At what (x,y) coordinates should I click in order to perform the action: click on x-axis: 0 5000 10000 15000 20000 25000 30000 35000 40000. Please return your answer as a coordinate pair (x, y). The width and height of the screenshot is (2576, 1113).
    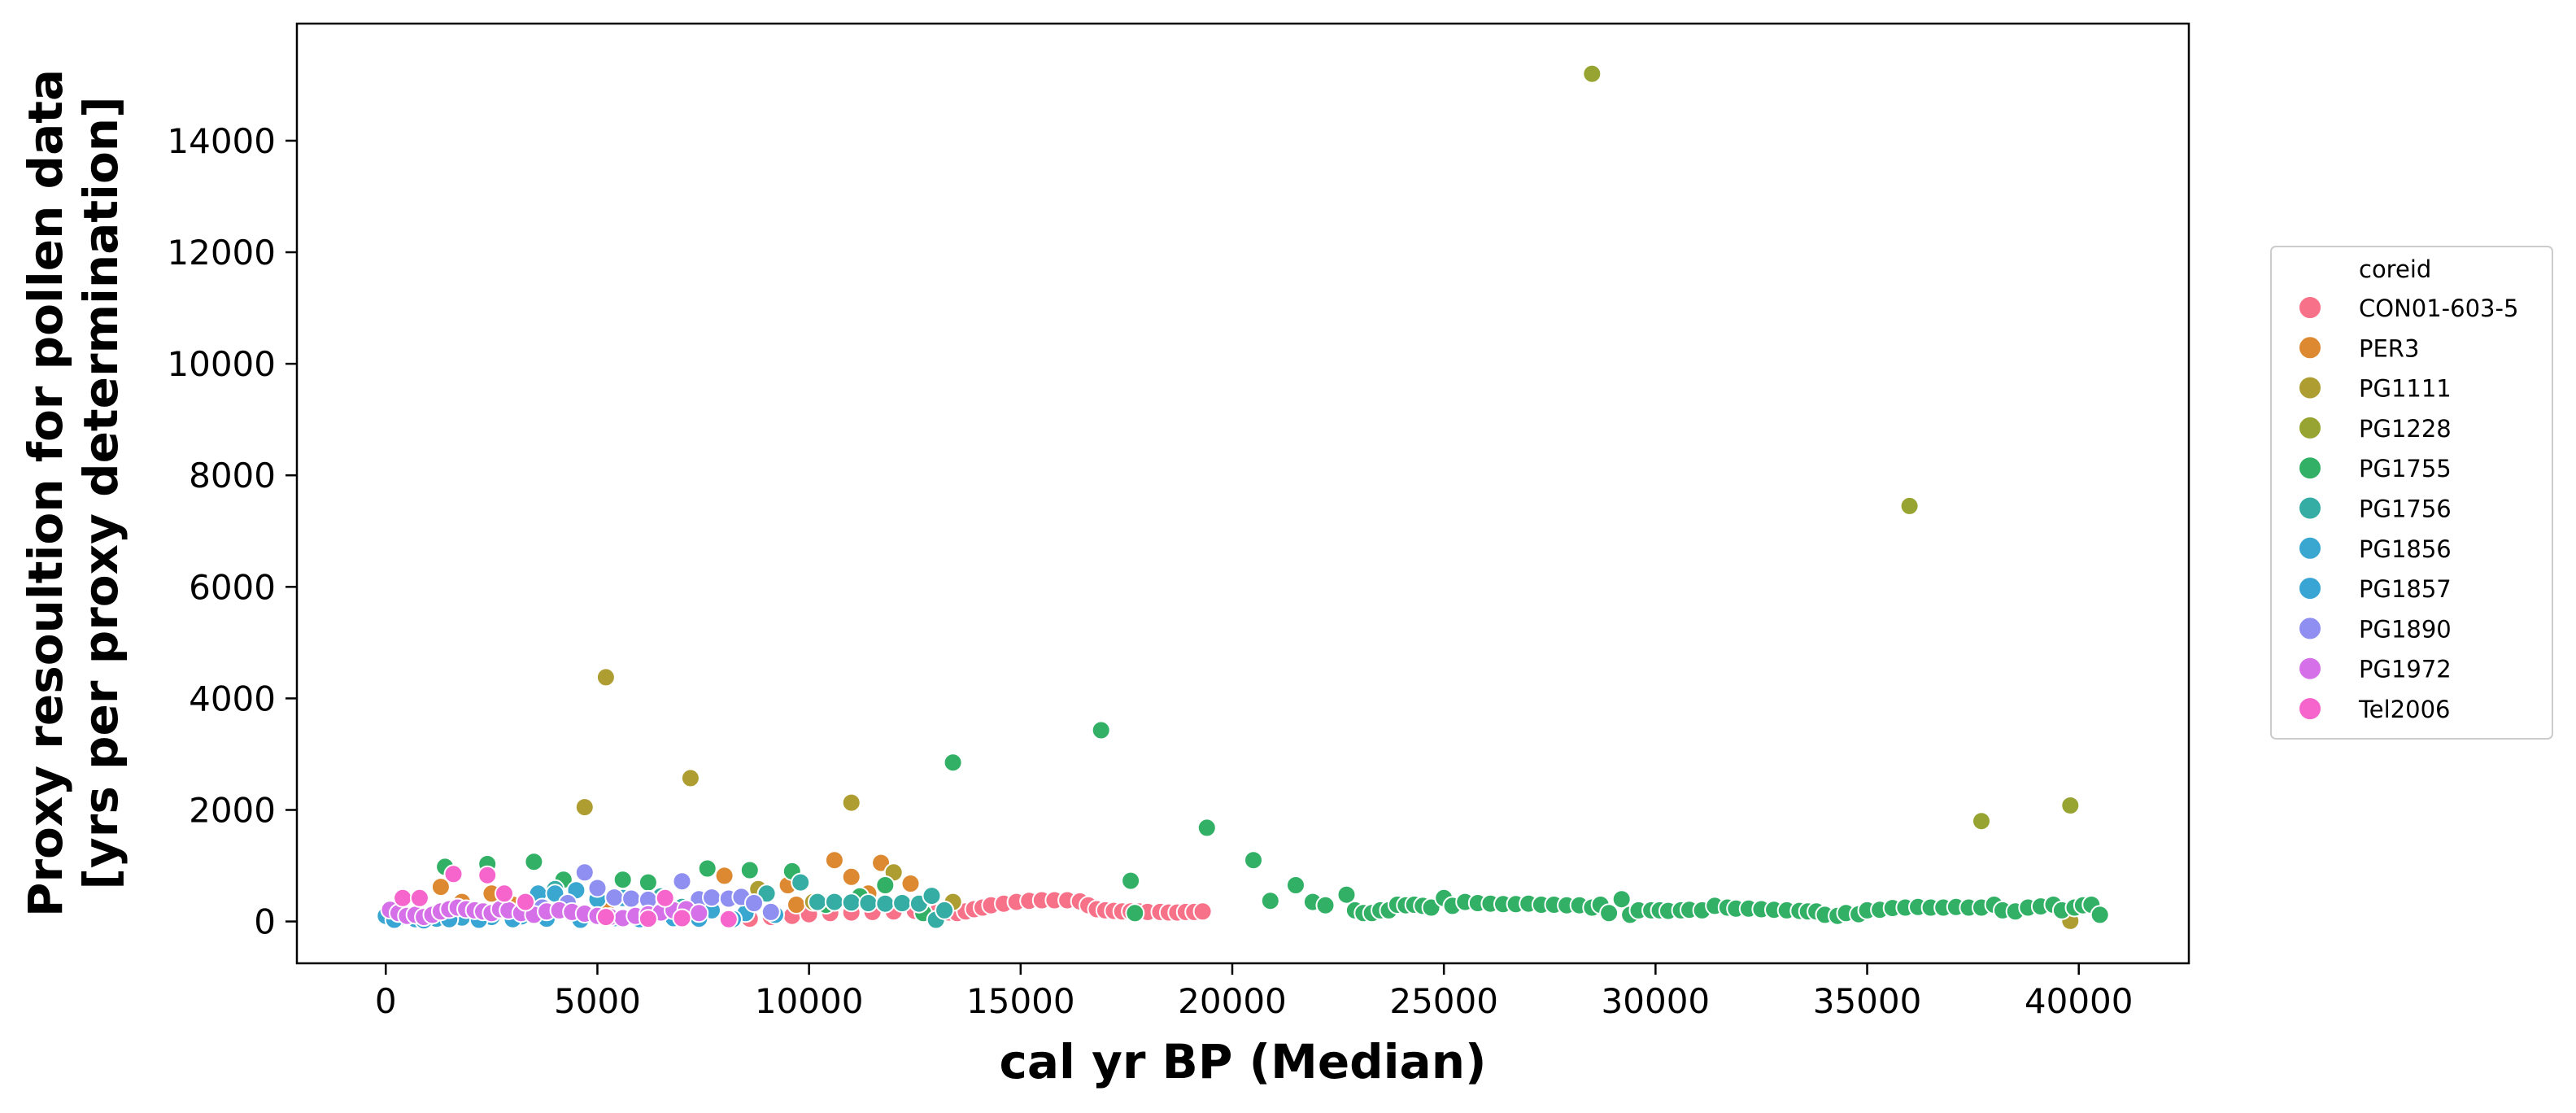
    Looking at the image, I should click on (1254, 992).